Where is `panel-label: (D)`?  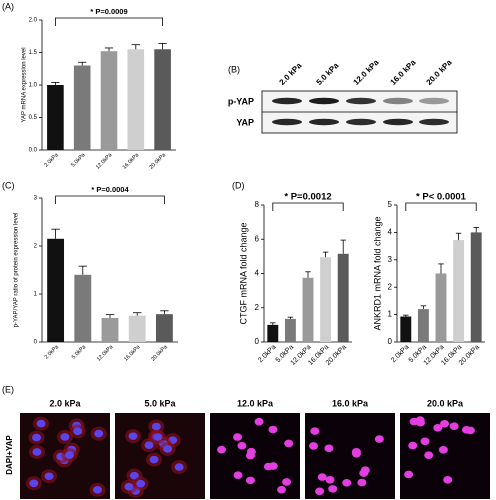 panel-label: (D) is located at coordinates (238, 185).